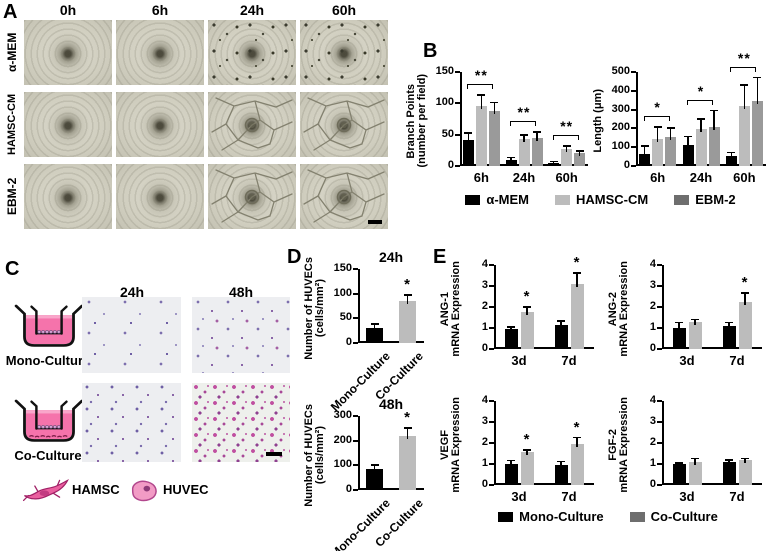 The height and width of the screenshot is (551, 773). What do you see at coordinates (312, 308) in the screenshot?
I see `y-axis-label: Number of HUVECs (cells/mm²)` at bounding box center [312, 308].